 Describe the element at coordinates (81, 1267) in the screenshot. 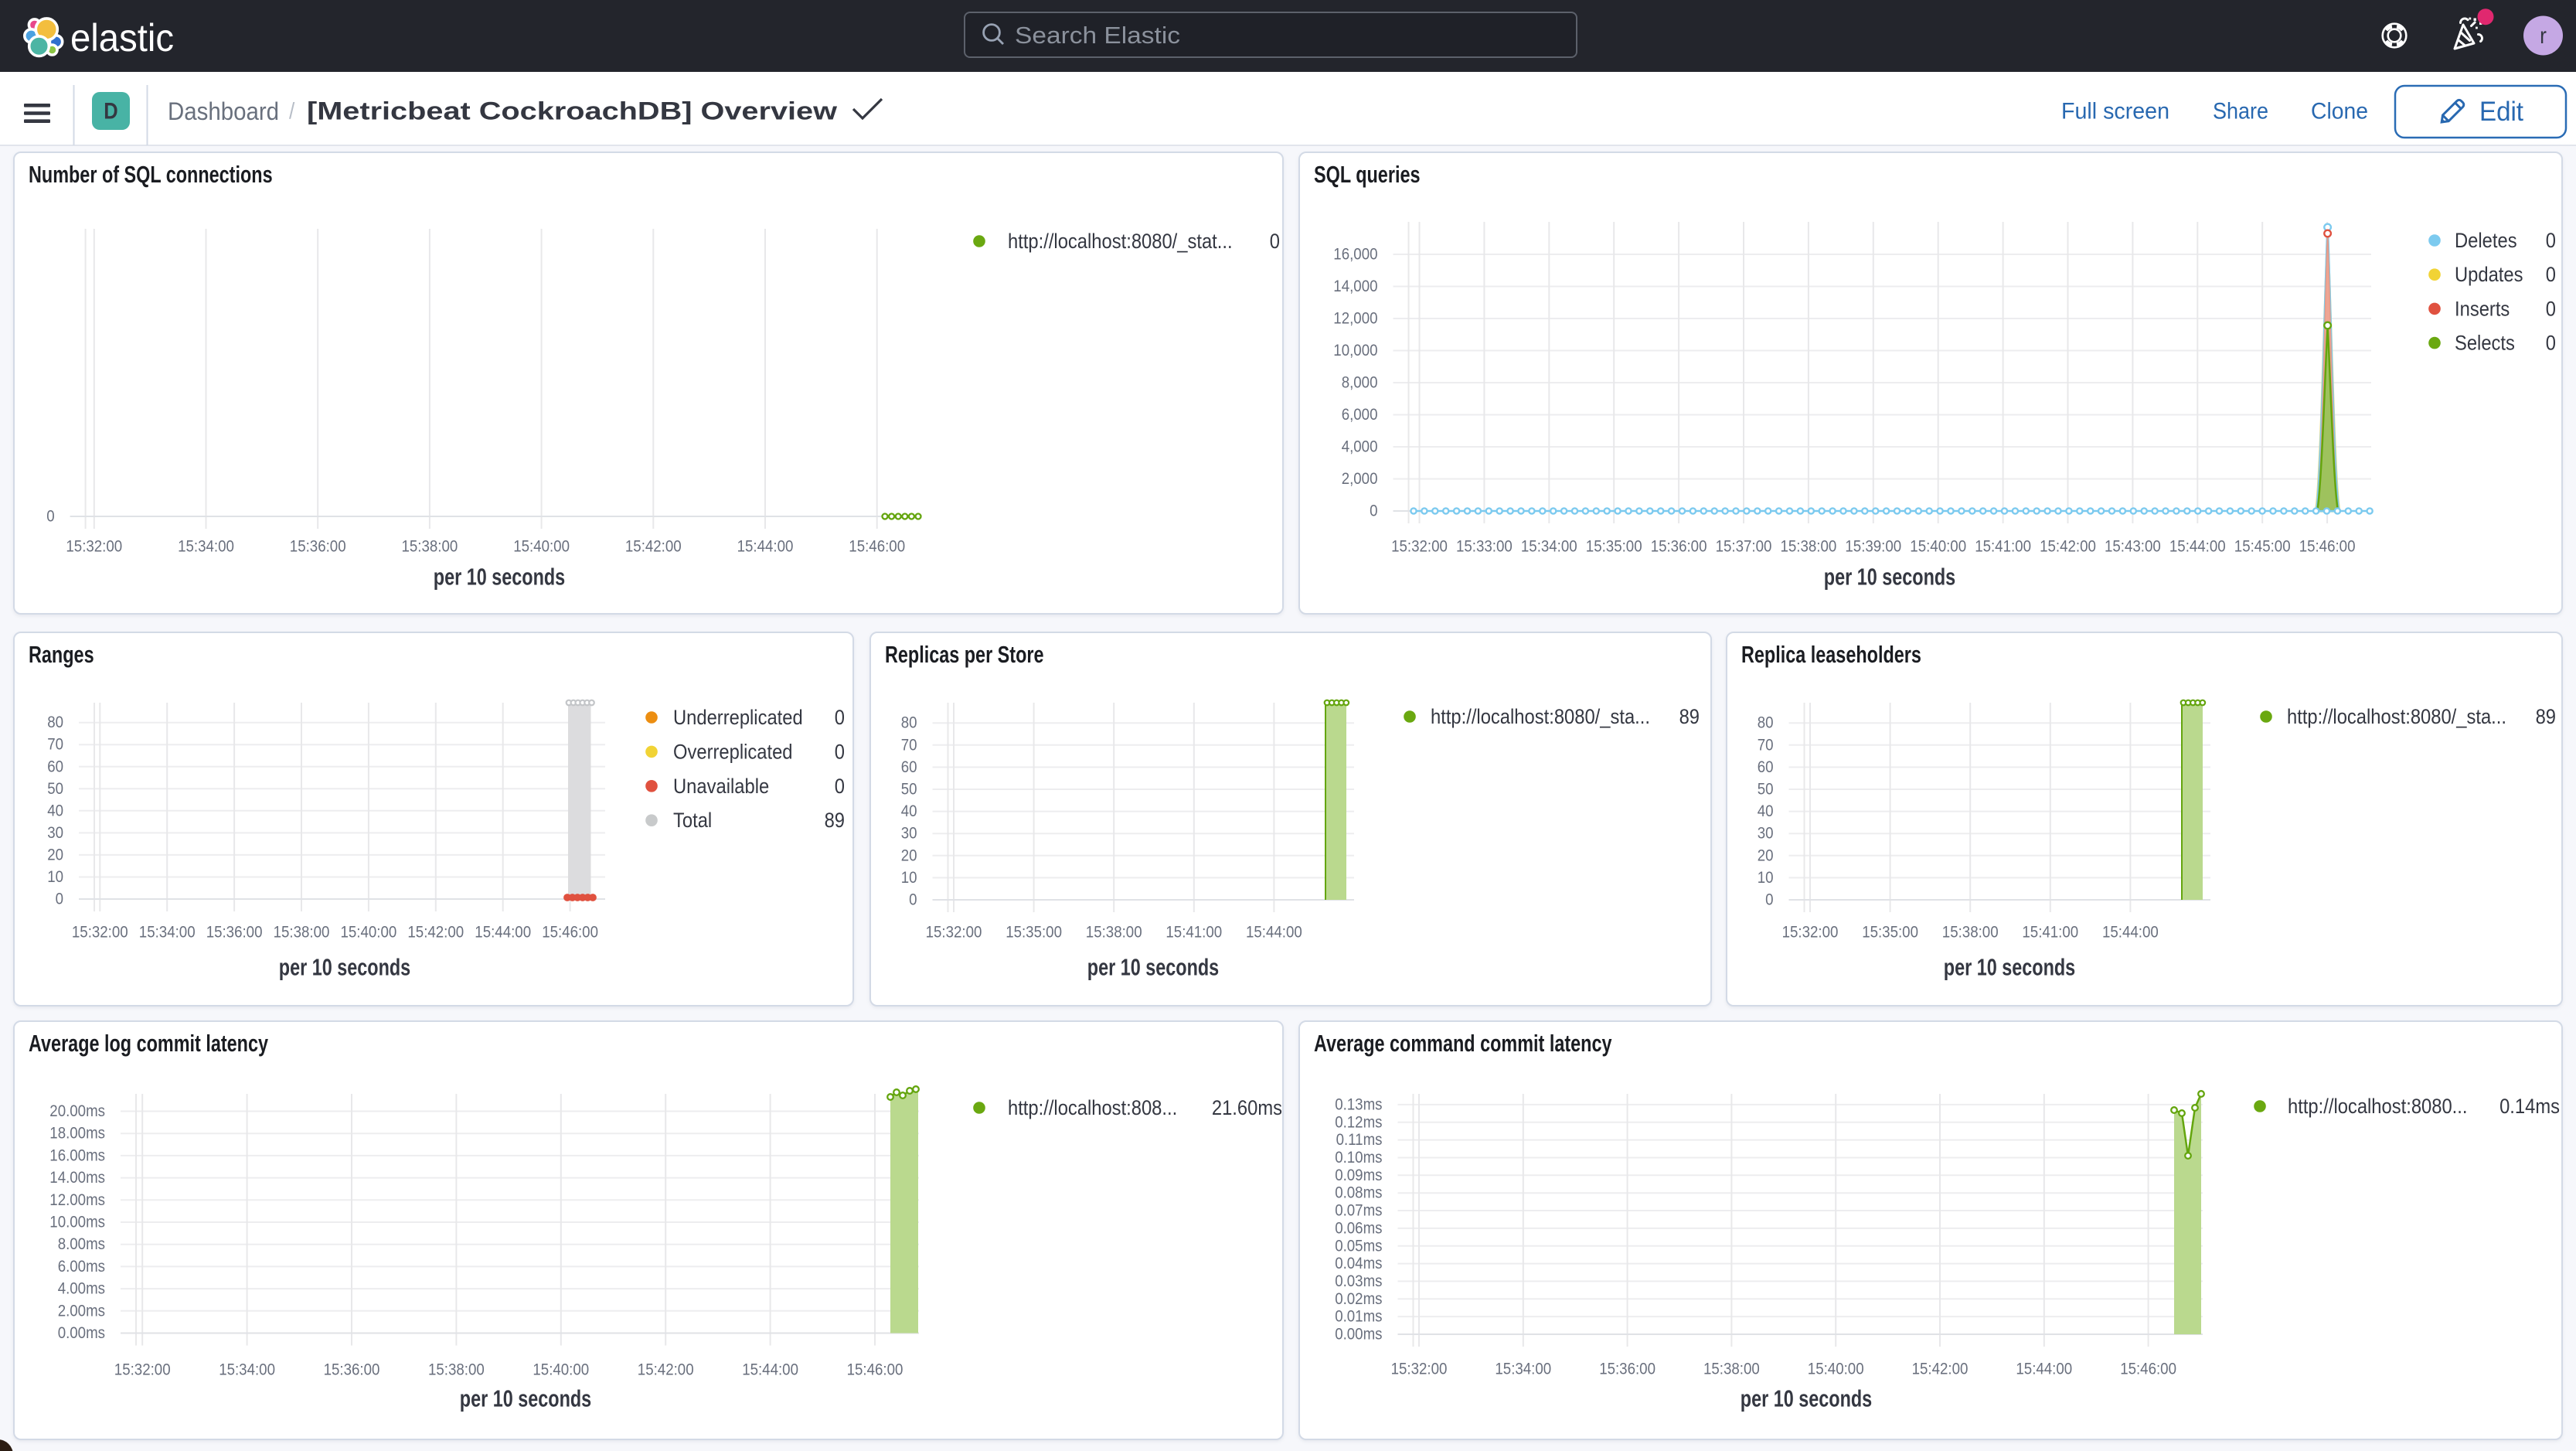

I see `svg-text: 6.00ms` at that location.